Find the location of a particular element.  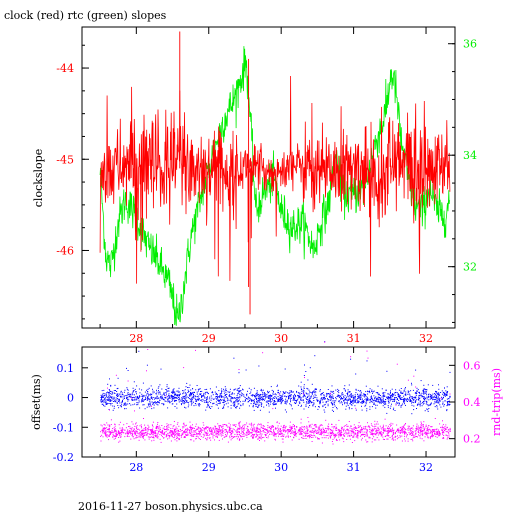

top-x-tick-label: 32 is located at coordinates (426, 338).